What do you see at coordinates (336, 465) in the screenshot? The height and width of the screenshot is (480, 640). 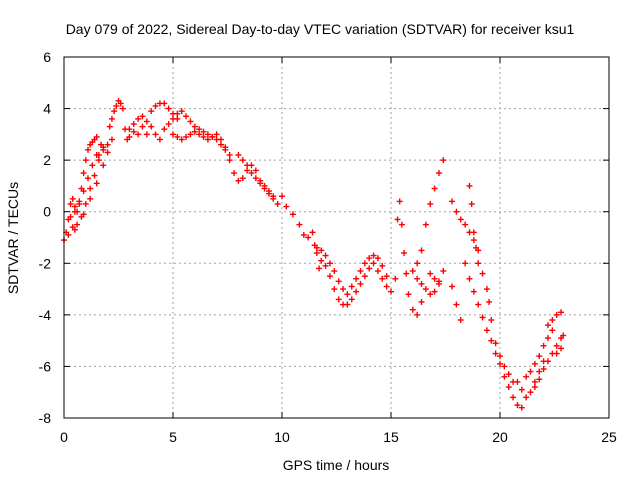 I see `x-axis-label: GPS time / hours` at bounding box center [336, 465].